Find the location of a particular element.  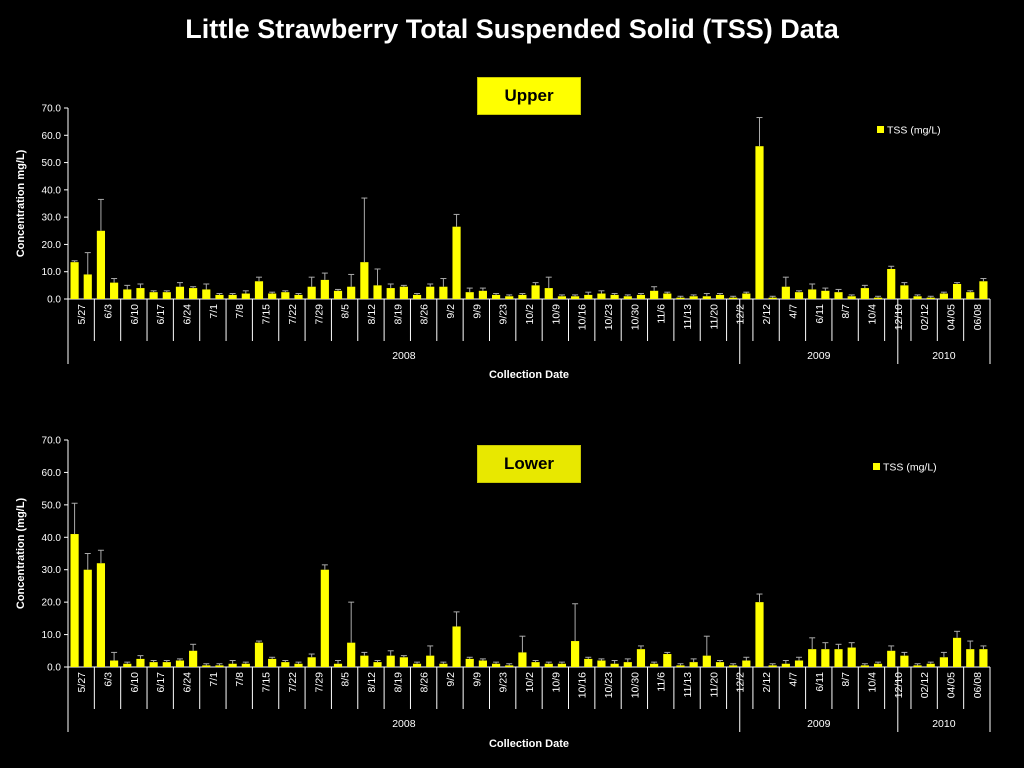

x-tick-label: 10/9 is located at coordinates (556, 314).